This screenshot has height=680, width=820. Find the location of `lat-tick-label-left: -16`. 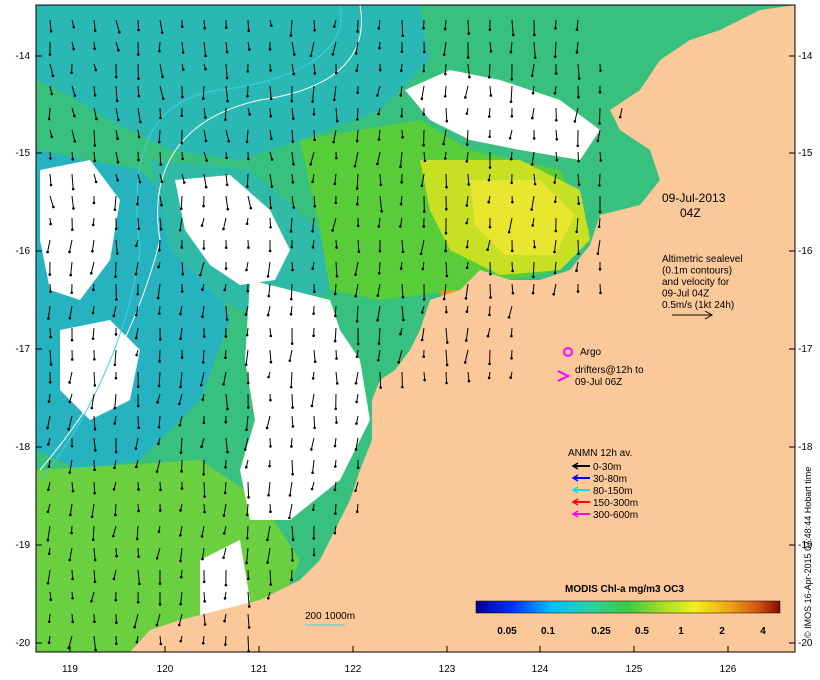

lat-tick-label-left: -16 is located at coordinates (23, 251).